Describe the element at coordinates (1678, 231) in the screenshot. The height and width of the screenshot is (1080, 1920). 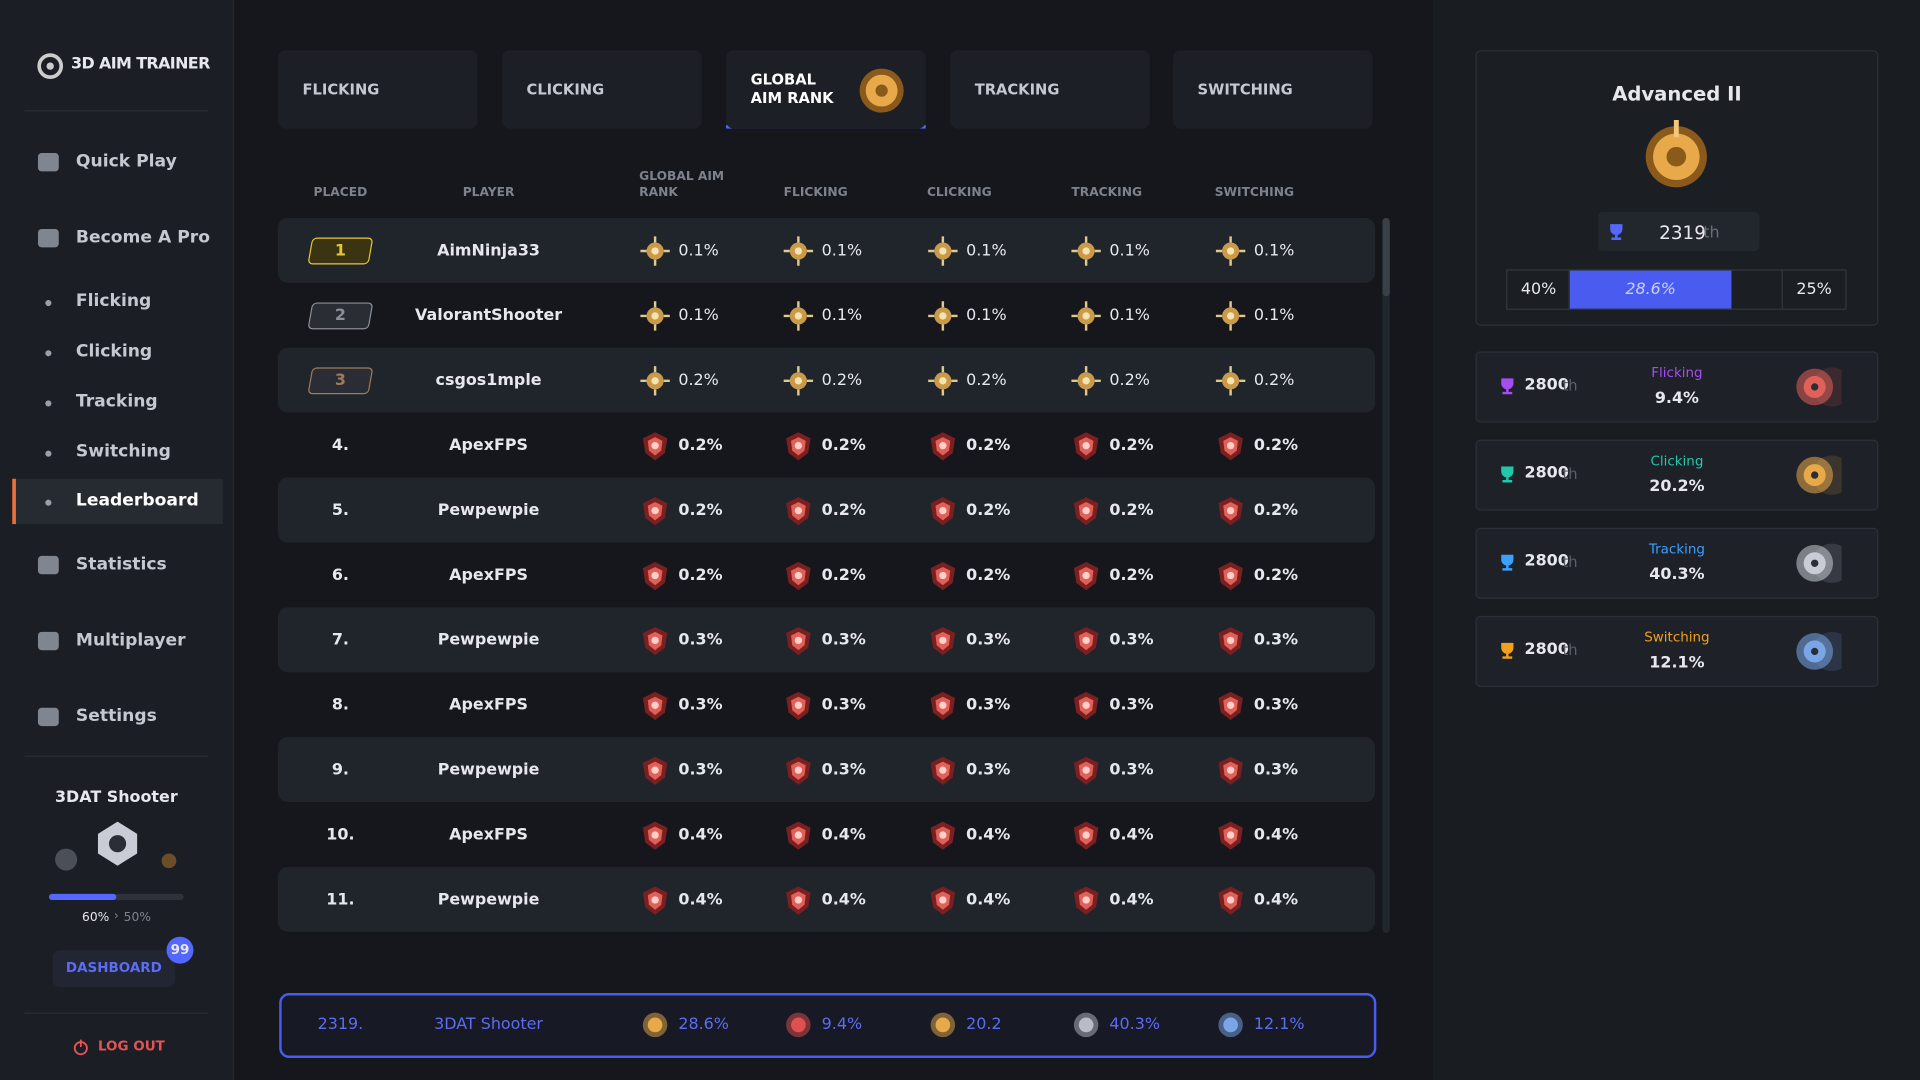
I see `rank-box` at that location.